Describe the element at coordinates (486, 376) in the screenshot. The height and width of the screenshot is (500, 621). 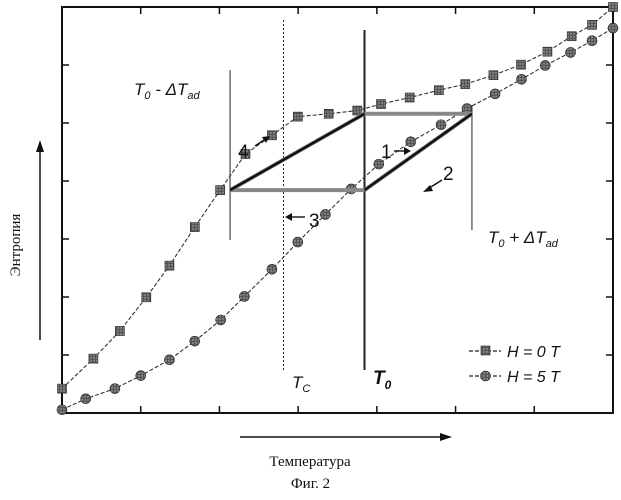
I see `legend-circle-marker` at that location.